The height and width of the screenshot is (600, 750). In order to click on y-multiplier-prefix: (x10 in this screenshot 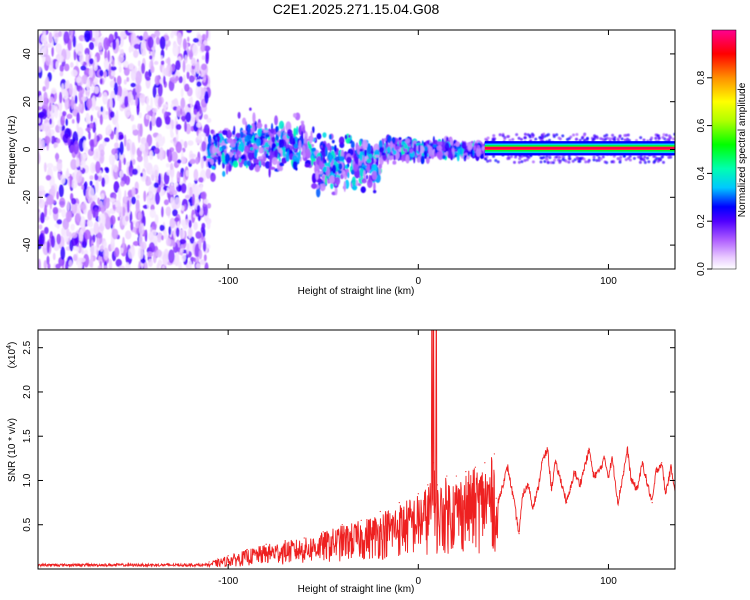, I will do `click(12, 358)`.